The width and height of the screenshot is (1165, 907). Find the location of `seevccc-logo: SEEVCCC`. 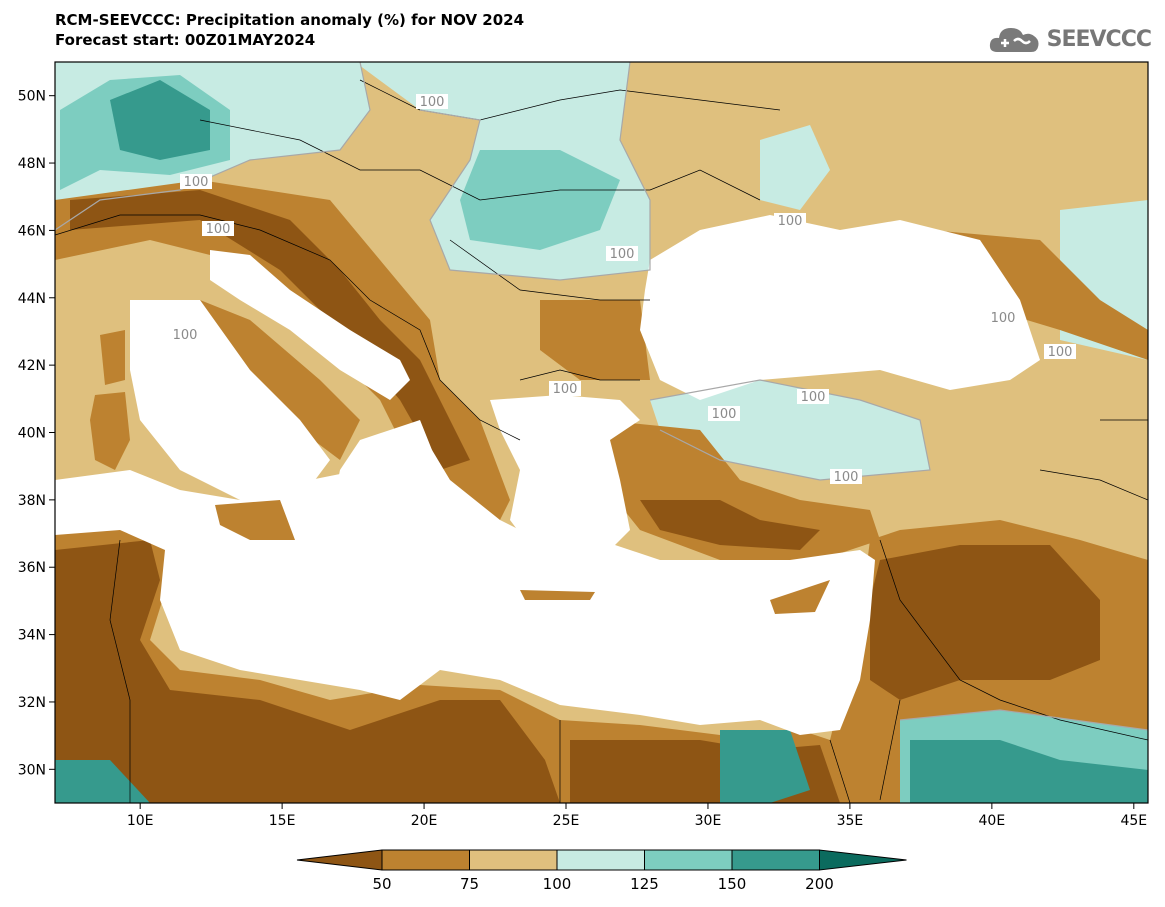

seevccc-logo: SEEVCCC is located at coordinates (1069, 39).